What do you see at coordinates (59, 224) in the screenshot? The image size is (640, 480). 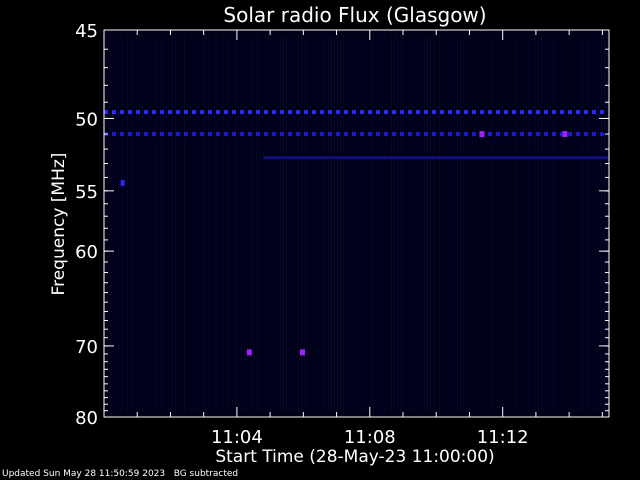 I see `y-axis-label: Frequency [MHz]` at bounding box center [59, 224].